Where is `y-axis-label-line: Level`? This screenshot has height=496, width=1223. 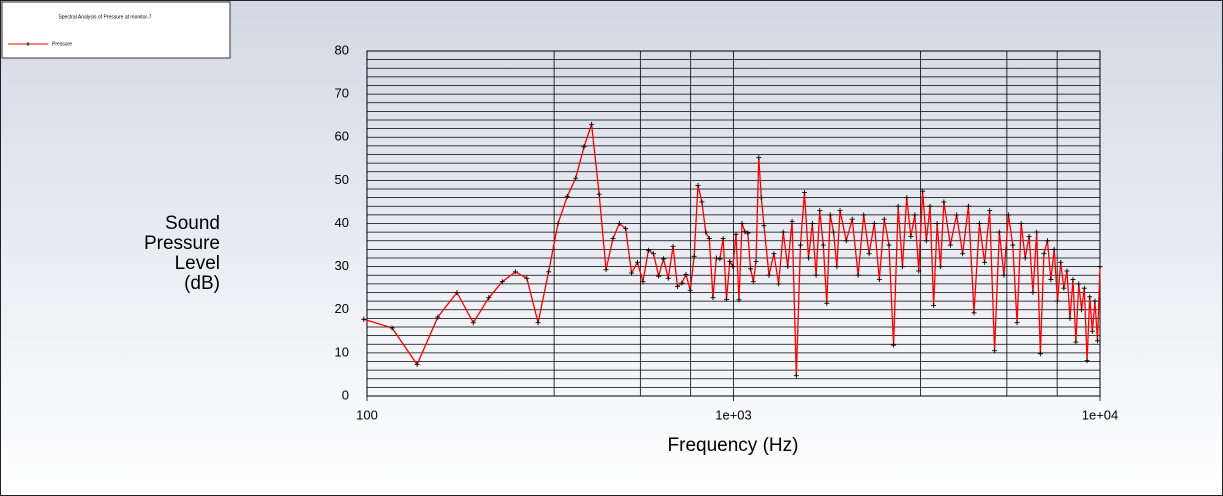
y-axis-label-line: Level is located at coordinates (197, 263).